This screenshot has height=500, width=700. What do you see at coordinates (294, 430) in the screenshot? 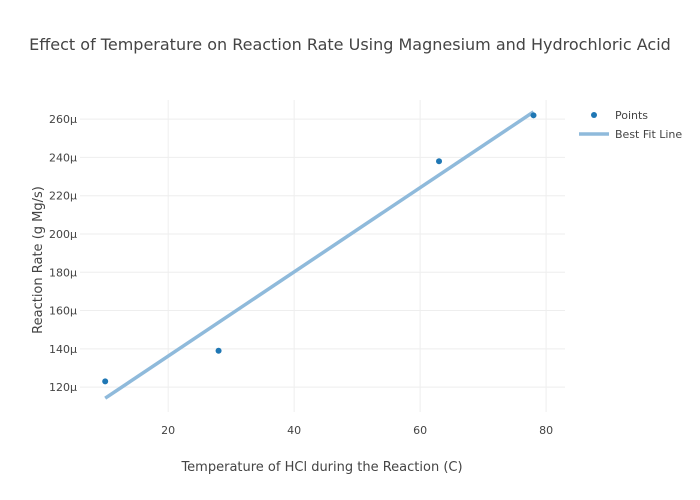
I see `x-tick-label: 40` at bounding box center [294, 430].